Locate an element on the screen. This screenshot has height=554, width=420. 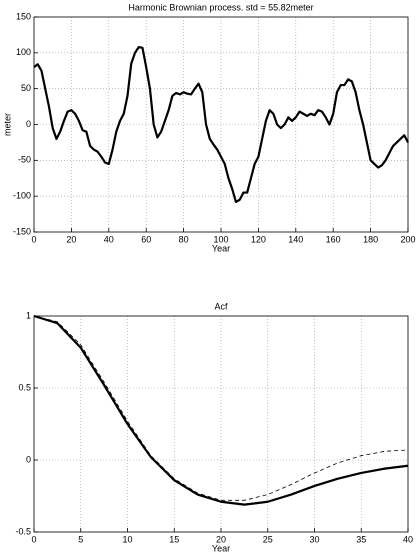
x-tick-label: 10 is located at coordinates (127, 539).